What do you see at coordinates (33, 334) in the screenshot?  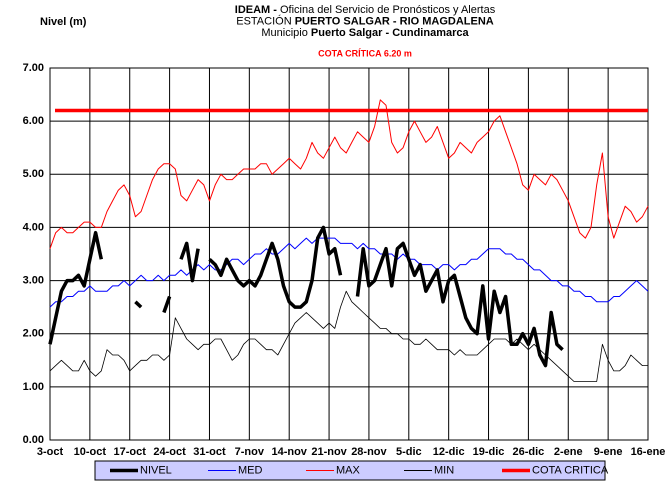 I see `y-tick-label: 2.00` at bounding box center [33, 334].